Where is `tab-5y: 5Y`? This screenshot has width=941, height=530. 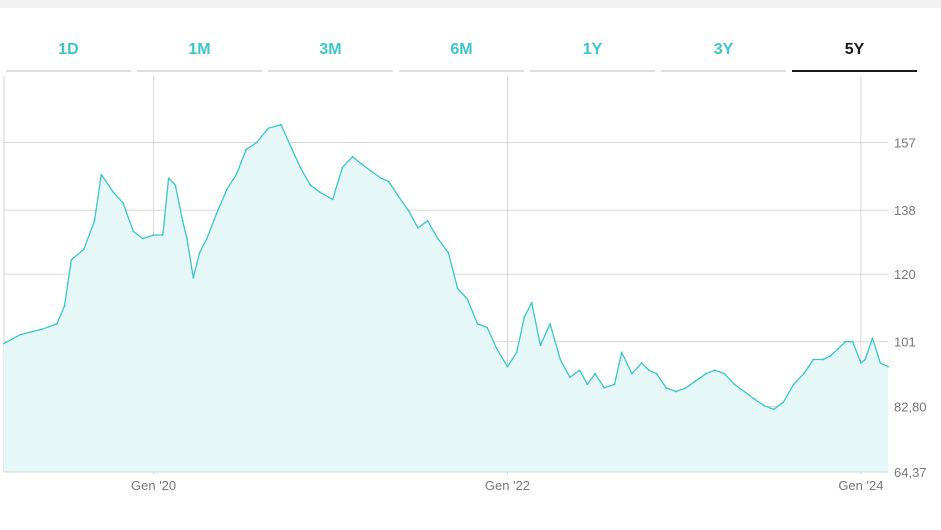 tab-5y: 5Y is located at coordinates (854, 51).